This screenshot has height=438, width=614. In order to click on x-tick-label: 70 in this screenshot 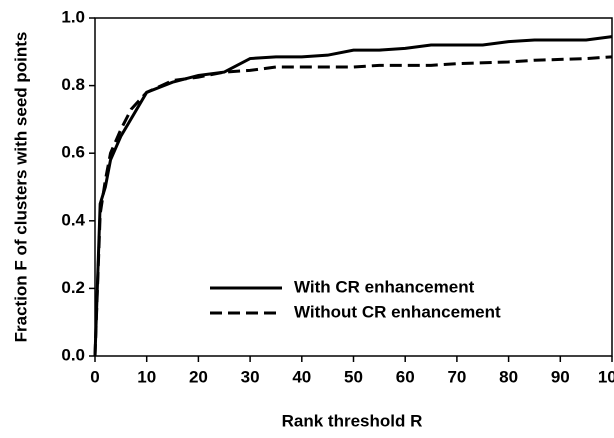, I will do `click(456, 376)`.